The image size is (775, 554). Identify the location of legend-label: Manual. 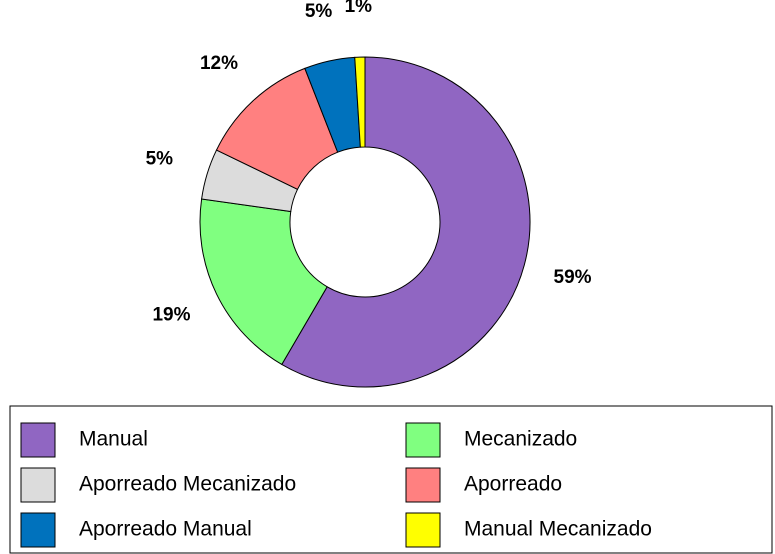
(113, 439).